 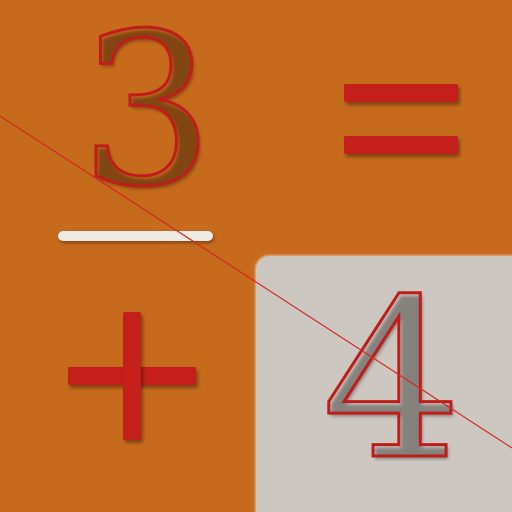 I want to click on digit-three: 3, so click(x=147, y=116).